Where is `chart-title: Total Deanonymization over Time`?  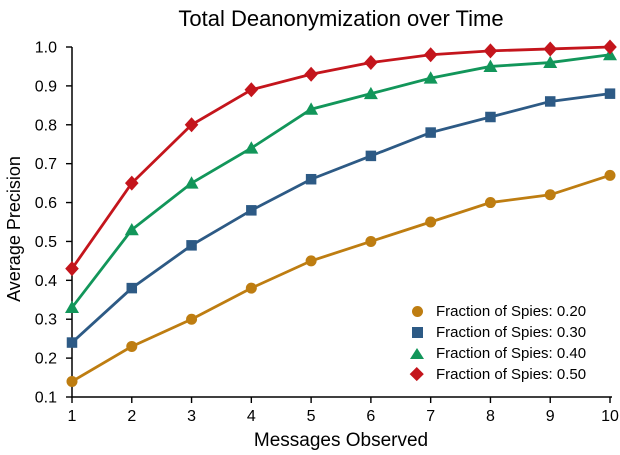
chart-title: Total Deanonymization over Time is located at coordinates (341, 18).